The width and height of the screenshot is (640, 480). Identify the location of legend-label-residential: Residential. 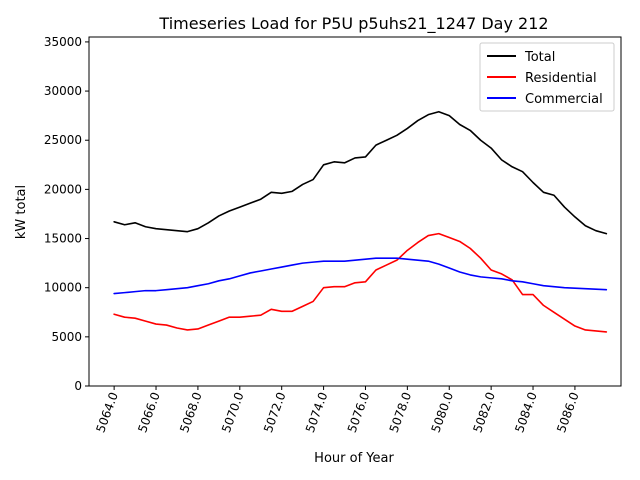
(561, 78).